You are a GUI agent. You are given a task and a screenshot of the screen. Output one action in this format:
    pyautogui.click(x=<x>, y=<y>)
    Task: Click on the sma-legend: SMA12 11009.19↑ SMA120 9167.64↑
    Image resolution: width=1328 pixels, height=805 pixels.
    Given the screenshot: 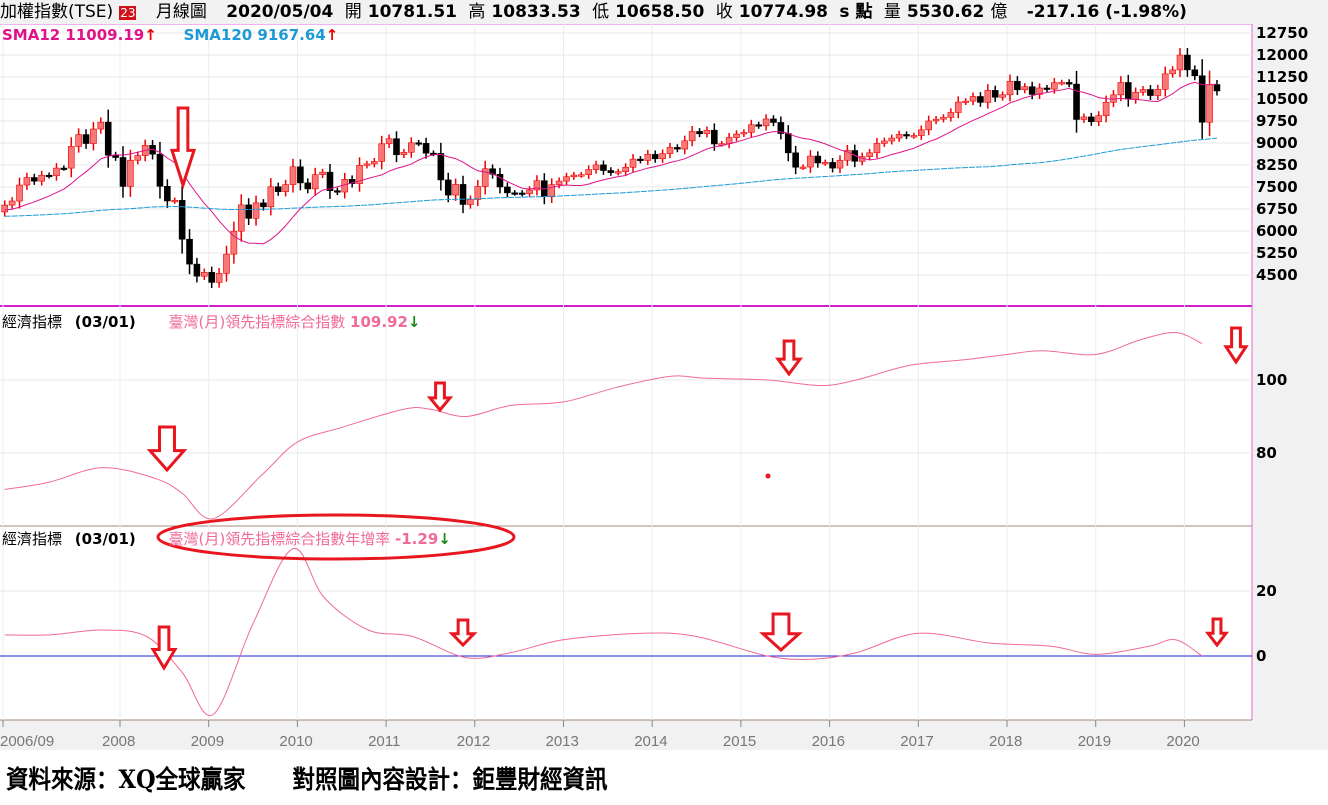 What is the action you would take?
    pyautogui.click(x=170, y=35)
    